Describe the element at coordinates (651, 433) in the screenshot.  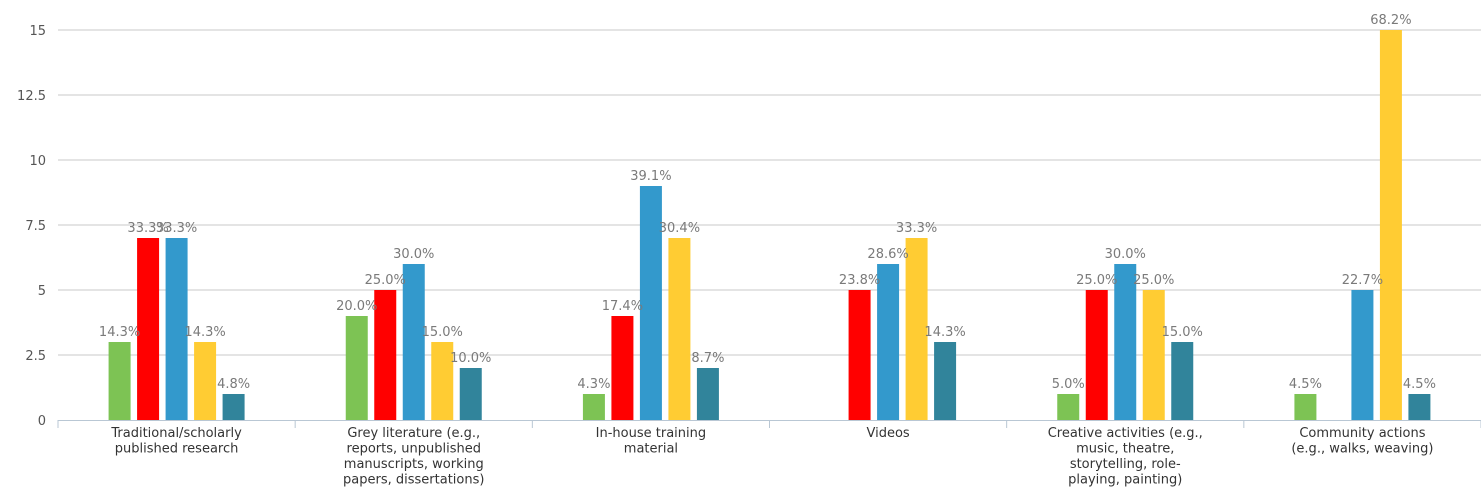
I see `x-tick-label: In-house training` at that location.